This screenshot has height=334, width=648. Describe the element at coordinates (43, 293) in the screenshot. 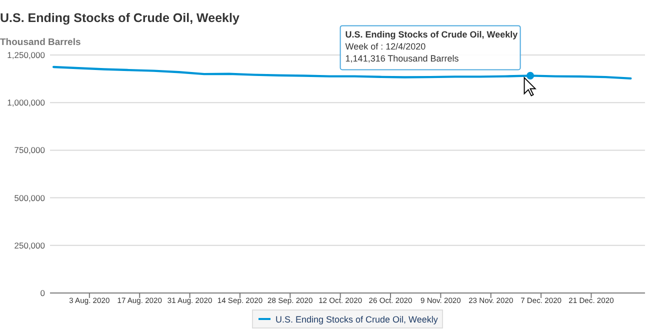

I see `y-tick-label: 0` at that location.